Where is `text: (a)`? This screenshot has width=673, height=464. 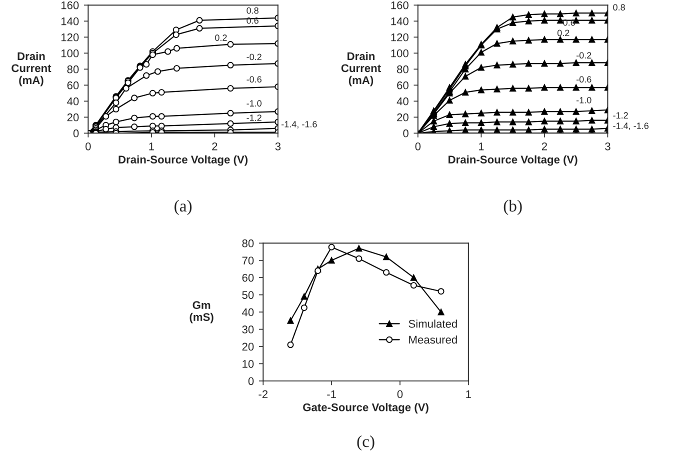 text: (a) is located at coordinates (183, 207).